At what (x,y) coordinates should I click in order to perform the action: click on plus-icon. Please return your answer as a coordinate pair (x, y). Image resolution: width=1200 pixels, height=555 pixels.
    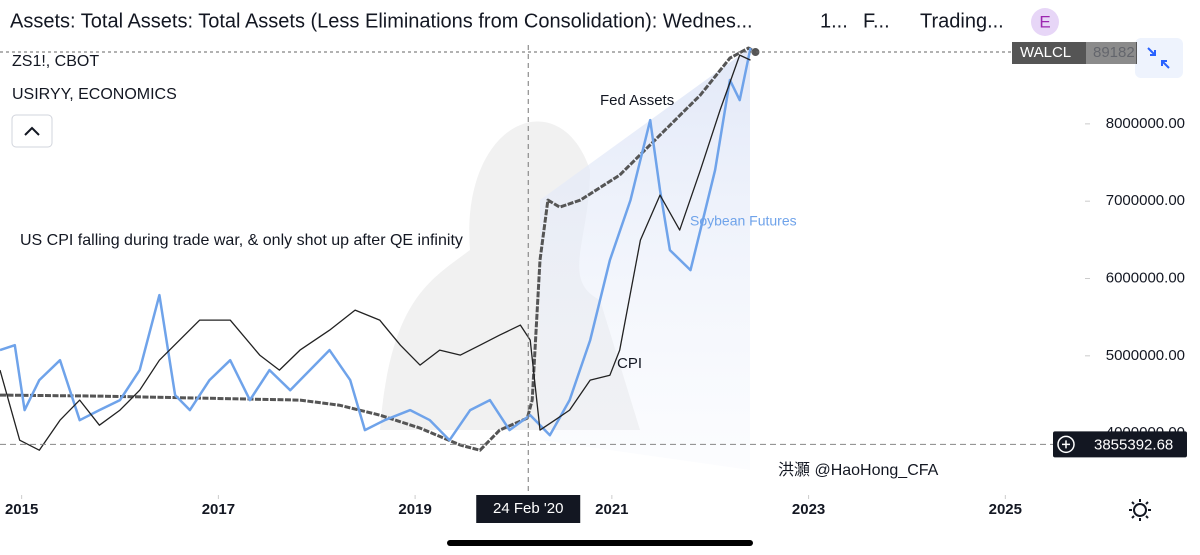
    Looking at the image, I should click on (1066, 444).